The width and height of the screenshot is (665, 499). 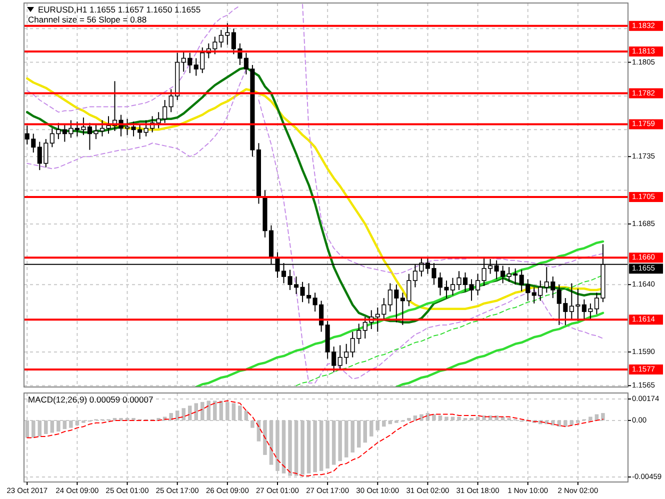 I want to click on chart-title: MACD(12,26,9) 0.00059 0.00007, so click(x=91, y=399).